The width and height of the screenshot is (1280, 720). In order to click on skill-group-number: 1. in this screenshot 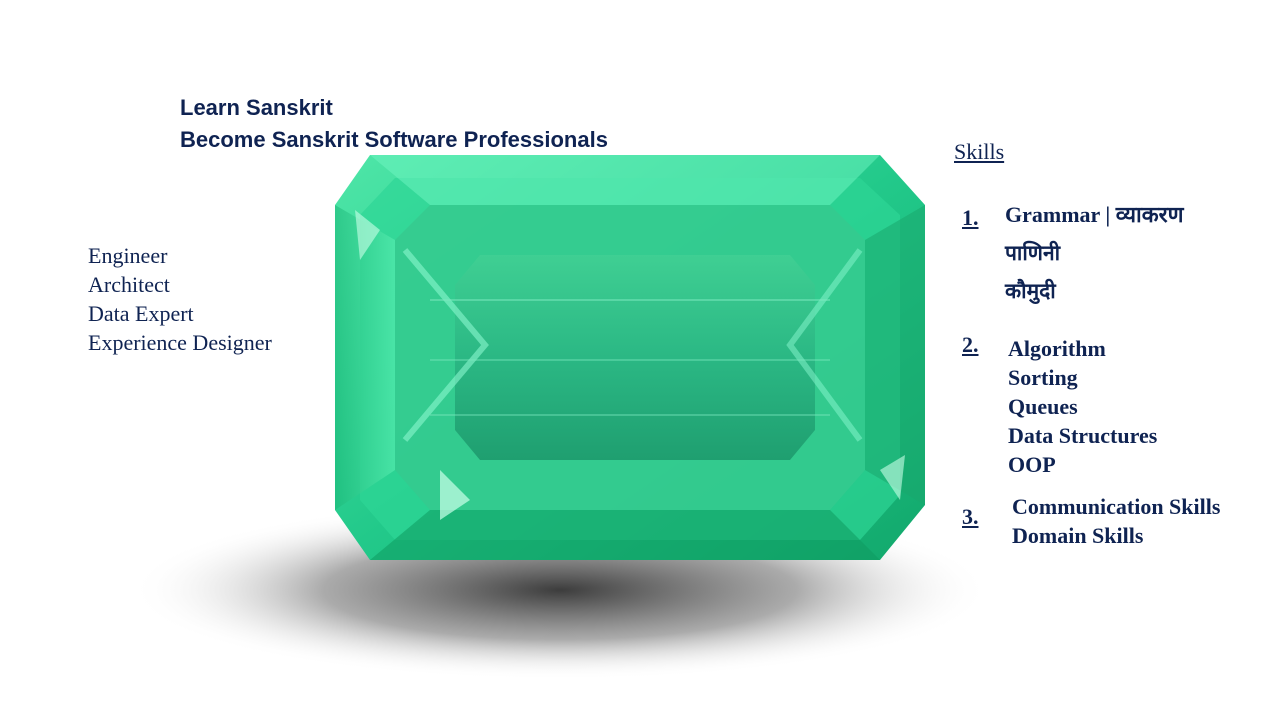, I will do `click(970, 217)`.